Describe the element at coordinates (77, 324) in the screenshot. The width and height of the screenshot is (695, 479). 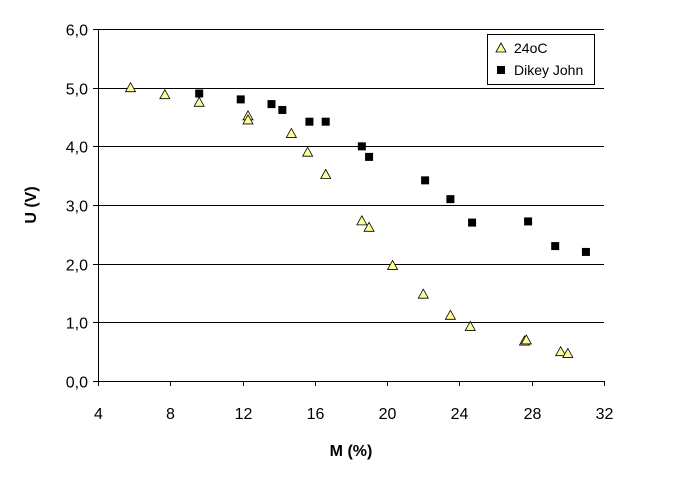
I see `y-tick-label: 1,0` at that location.